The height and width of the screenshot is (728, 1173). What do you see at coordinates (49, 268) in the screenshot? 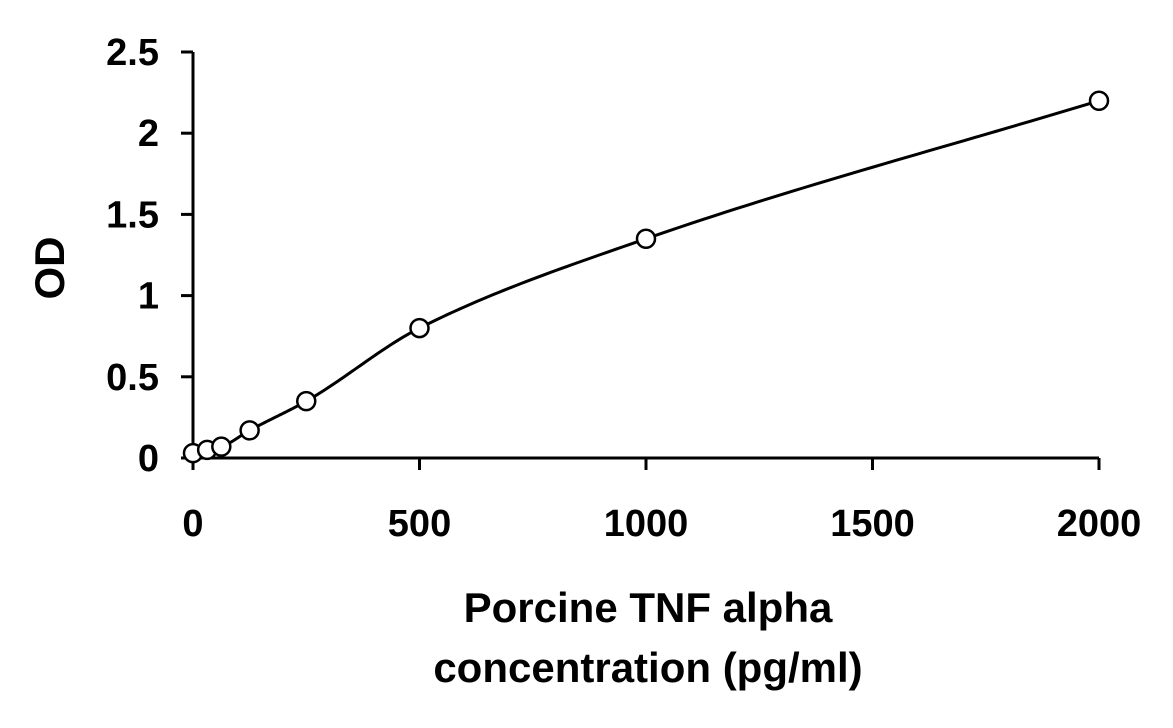
I see `y-axis-title: OD` at bounding box center [49, 268].